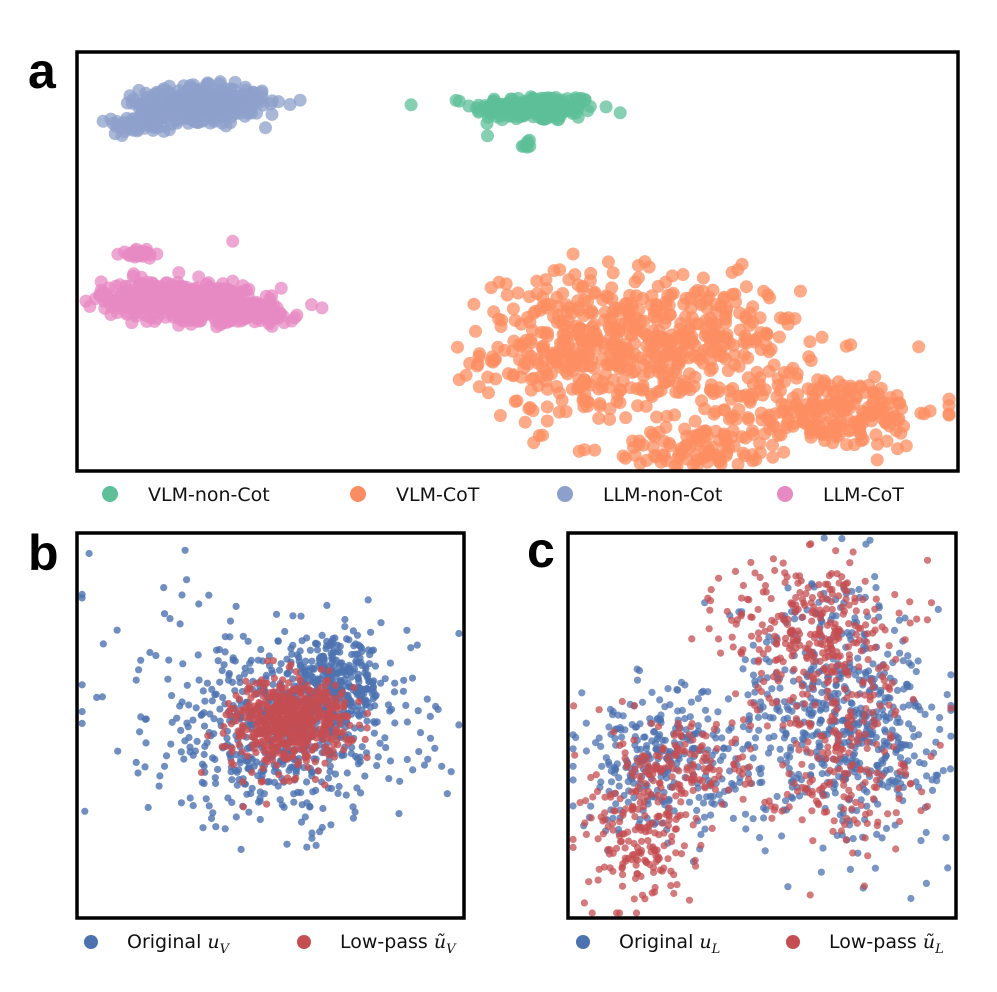 The width and height of the screenshot is (997, 992). I want to click on legend-label: VLM-CoT, so click(438, 495).